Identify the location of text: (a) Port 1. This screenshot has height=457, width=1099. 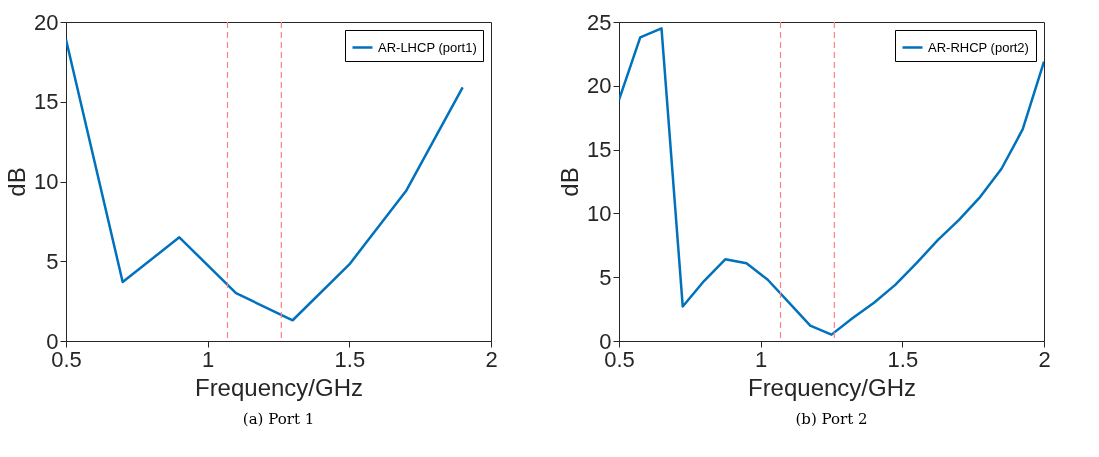
(278, 419).